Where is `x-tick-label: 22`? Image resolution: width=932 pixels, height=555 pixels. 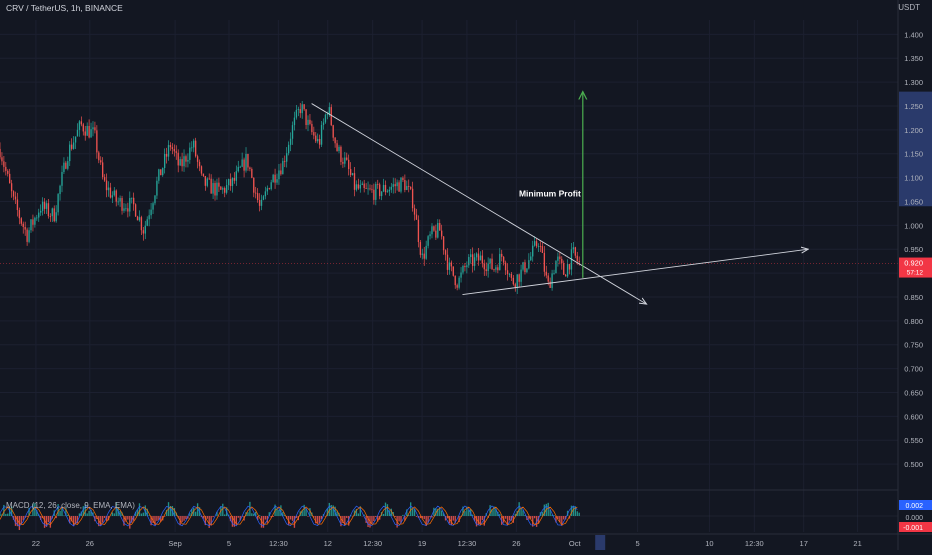
x-tick-label: 22 is located at coordinates (36, 543).